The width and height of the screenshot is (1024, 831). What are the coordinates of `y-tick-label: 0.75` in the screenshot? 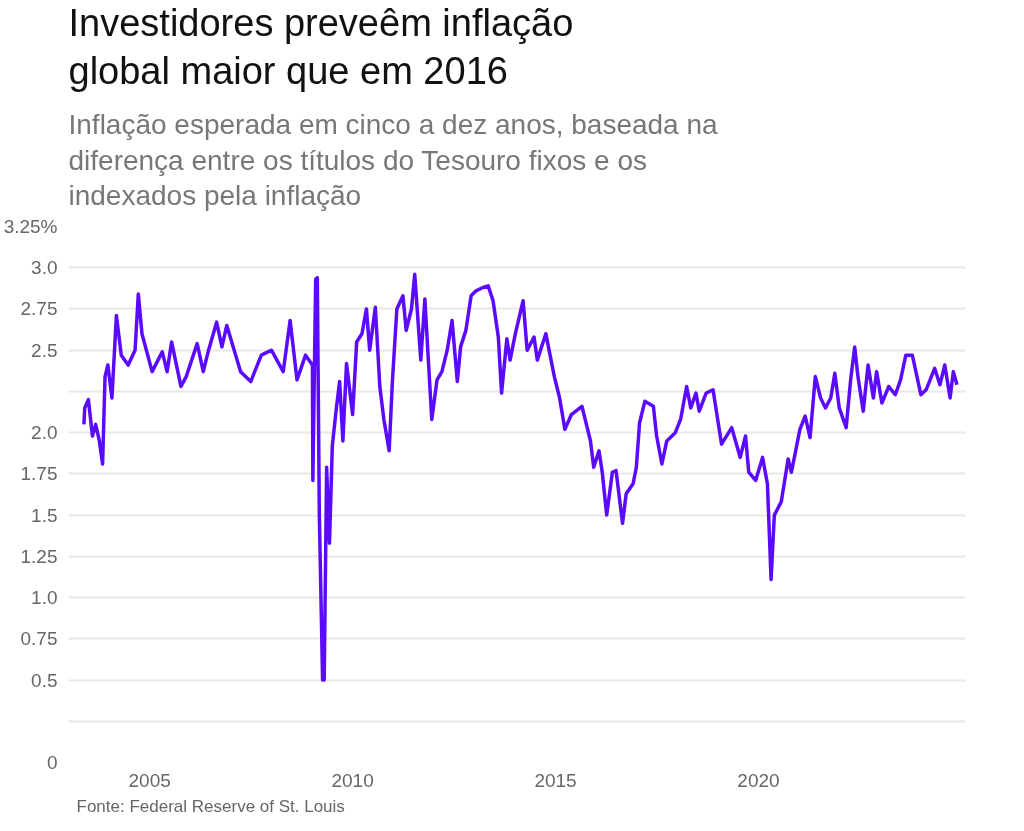 It's located at (39, 639).